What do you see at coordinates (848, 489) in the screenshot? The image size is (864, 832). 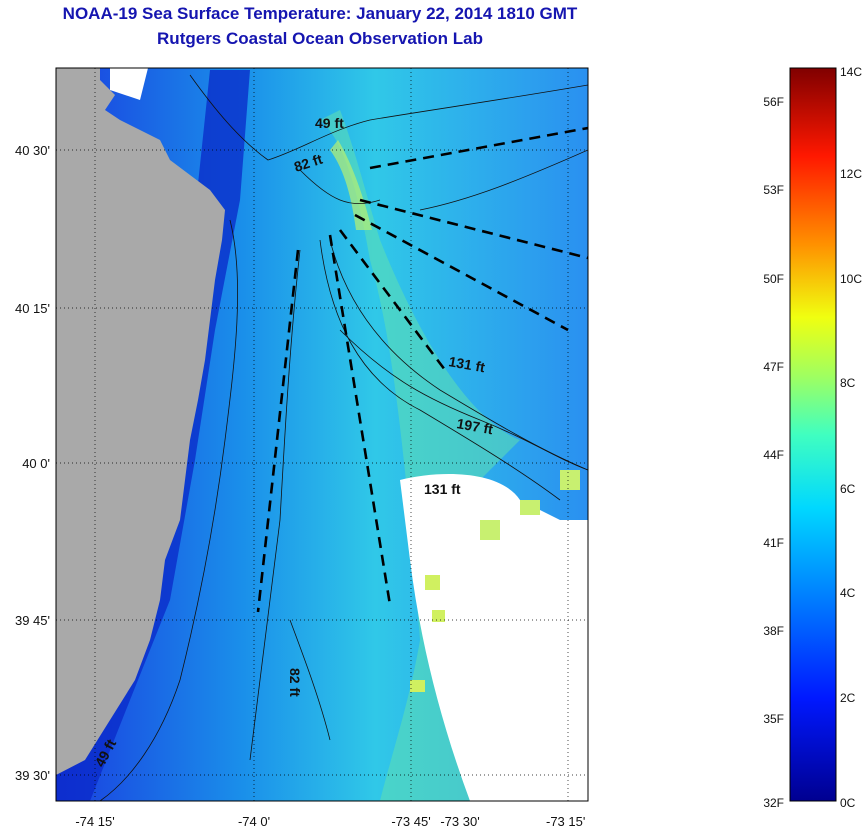 I see `cb-c-label: 6C` at bounding box center [848, 489].